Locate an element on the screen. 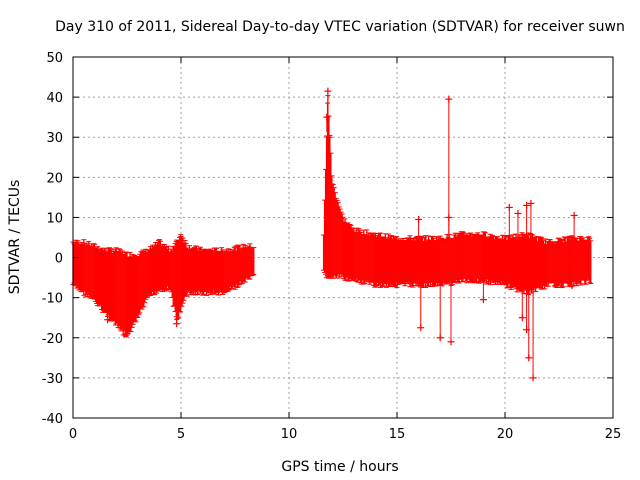  x-tick-label: 20 is located at coordinates (505, 434).